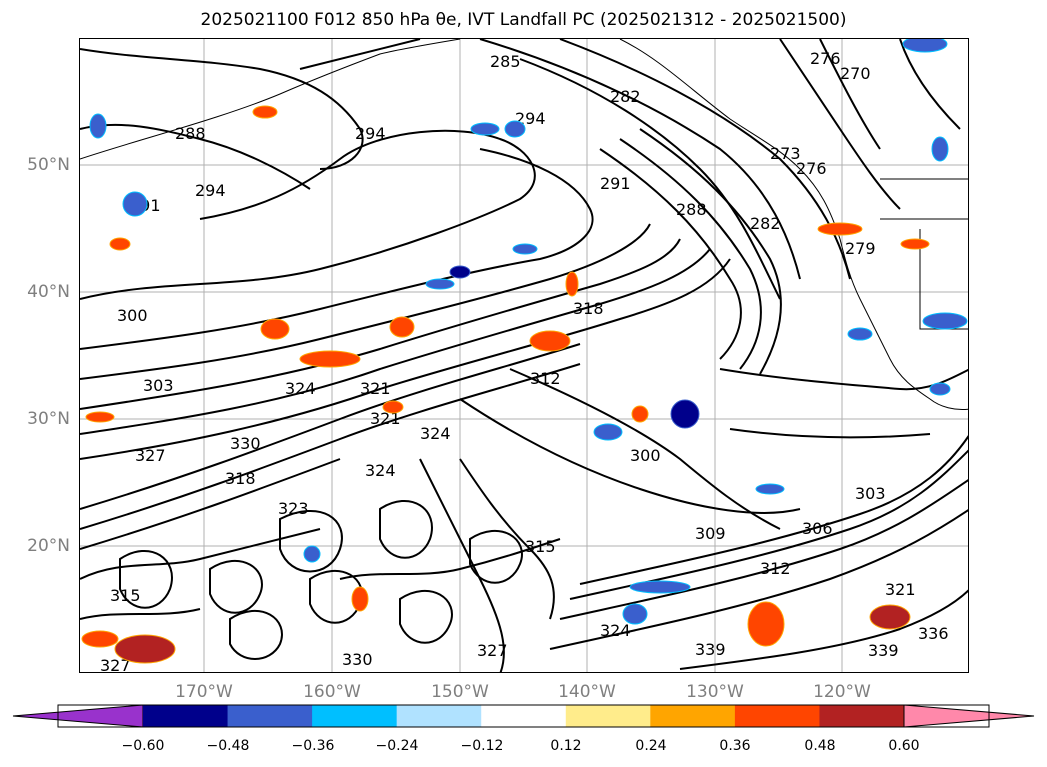 This screenshot has width=1047, height=767. What do you see at coordinates (588, 308) in the screenshot?
I see `contour-label: 318` at bounding box center [588, 308].